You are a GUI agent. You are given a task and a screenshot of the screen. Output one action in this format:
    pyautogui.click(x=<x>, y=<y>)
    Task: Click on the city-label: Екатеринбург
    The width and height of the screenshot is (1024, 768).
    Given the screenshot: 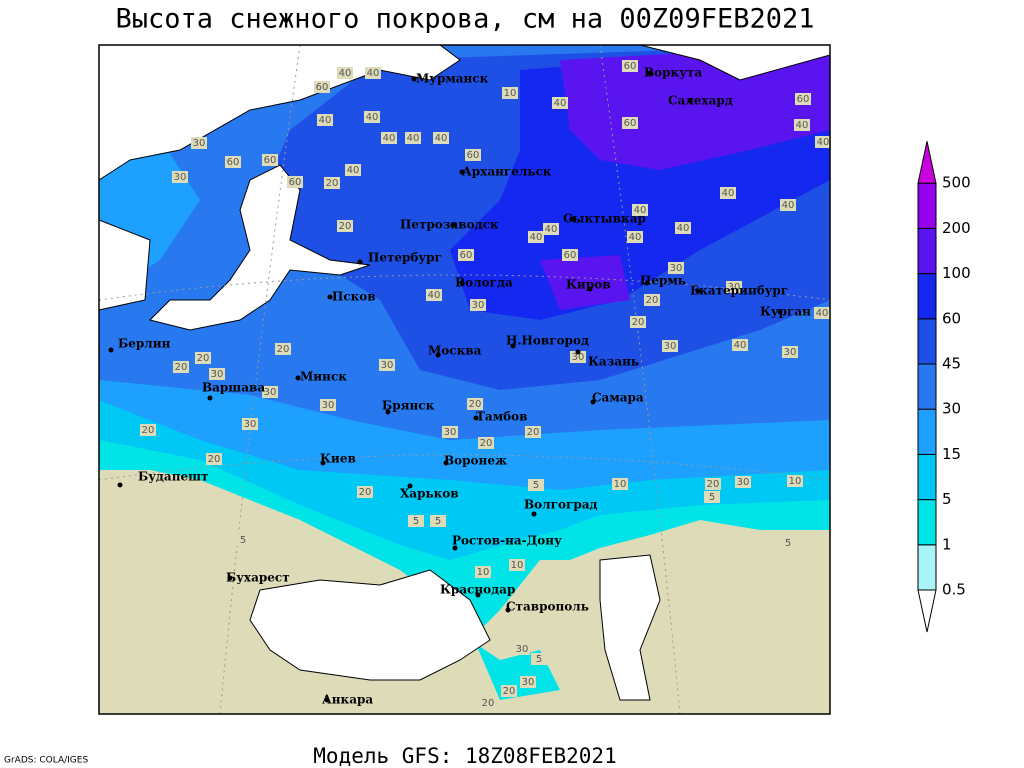 What is the action you would take?
    pyautogui.click(x=739, y=291)
    